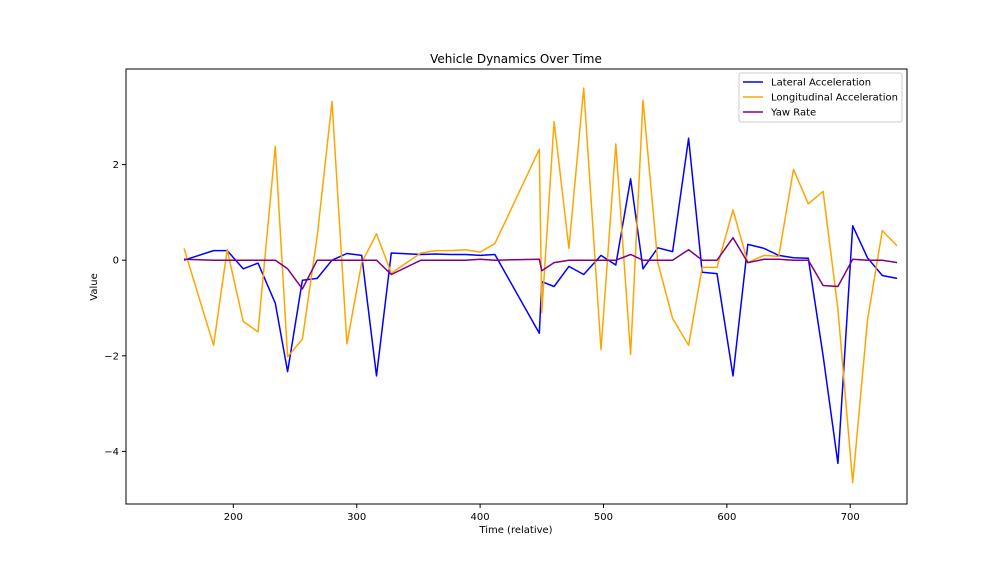 The width and height of the screenshot is (1008, 576). I want to click on legend-label: Yaw Rate, so click(793, 113).